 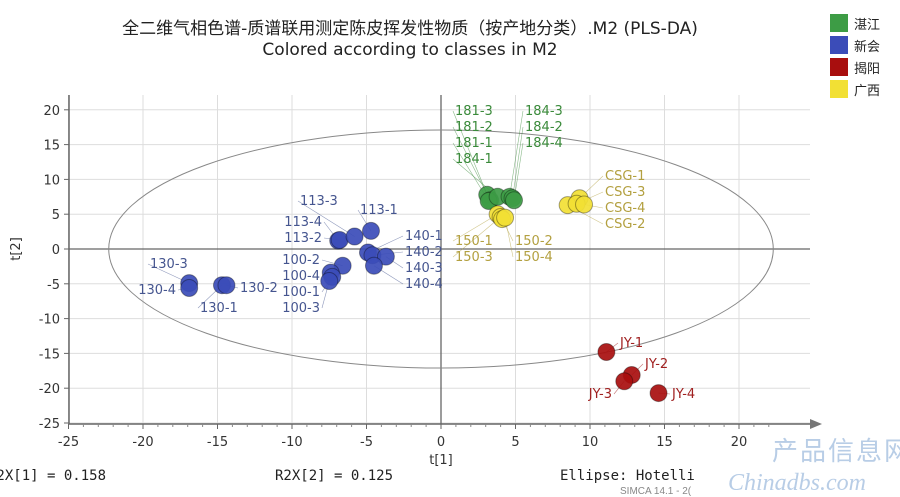 What do you see at coordinates (303, 222) in the screenshot?
I see `point-label: 113-4` at bounding box center [303, 222].